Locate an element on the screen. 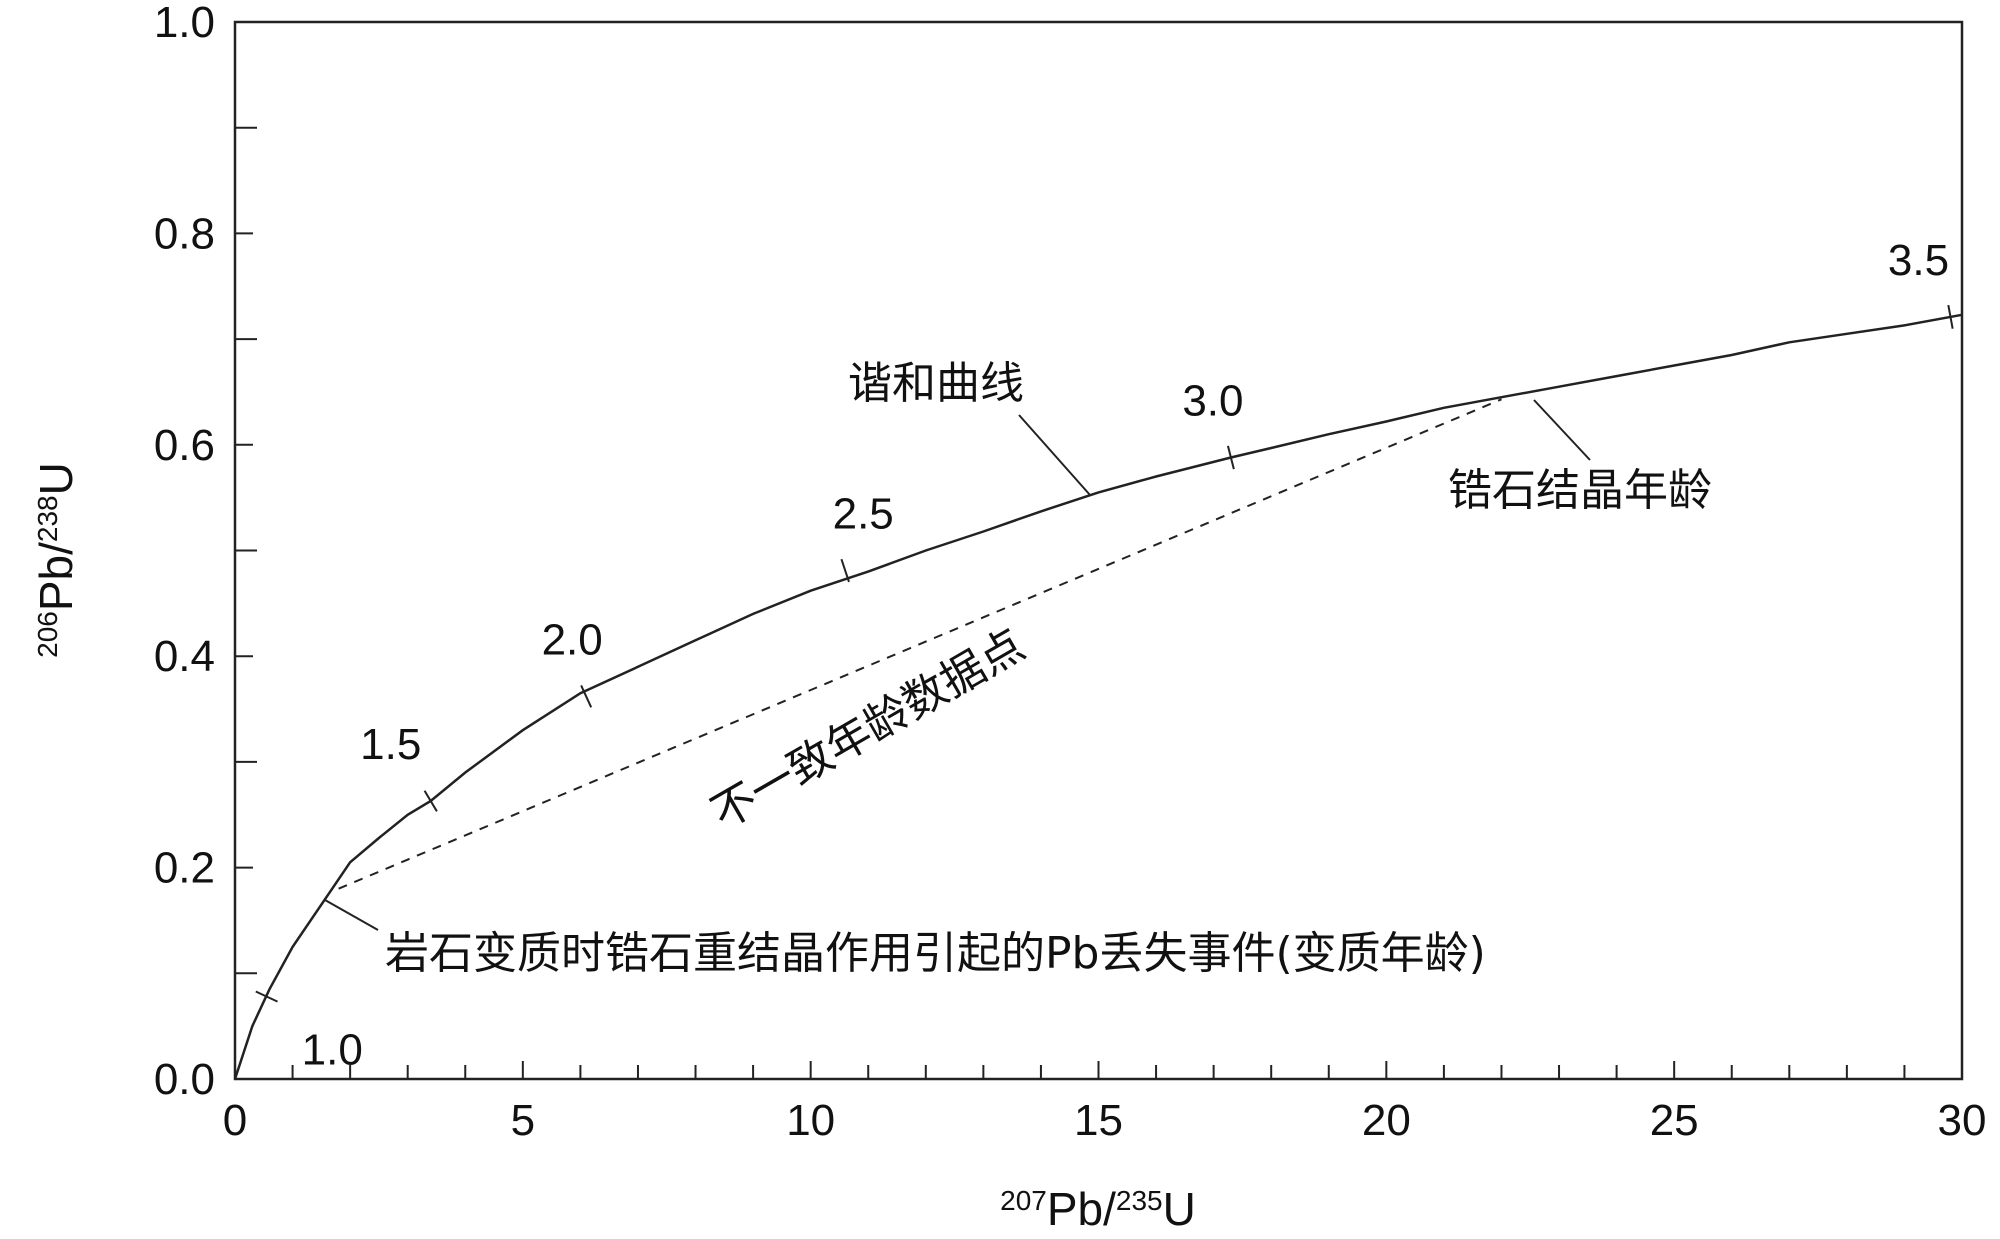 This screenshot has width=2000, height=1239. y-tick-label: 1.0 is located at coordinates (184, 23).